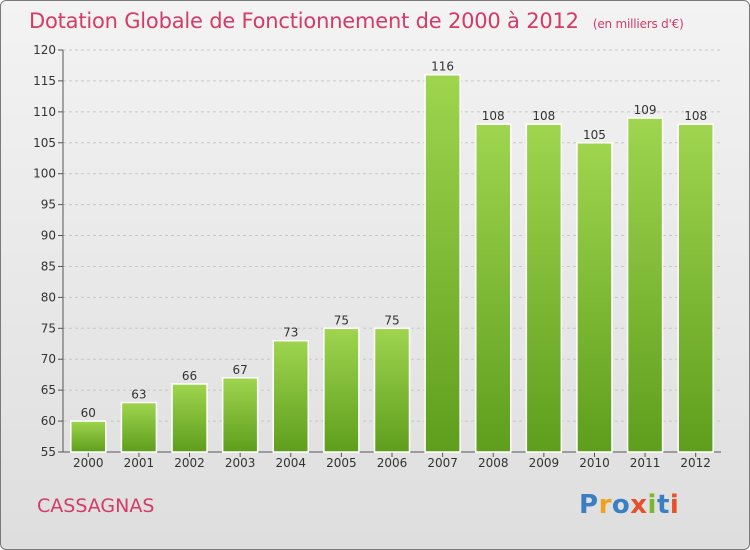 The height and width of the screenshot is (550, 750). What do you see at coordinates (88, 436) in the screenshot?
I see `bar-2000` at bounding box center [88, 436].